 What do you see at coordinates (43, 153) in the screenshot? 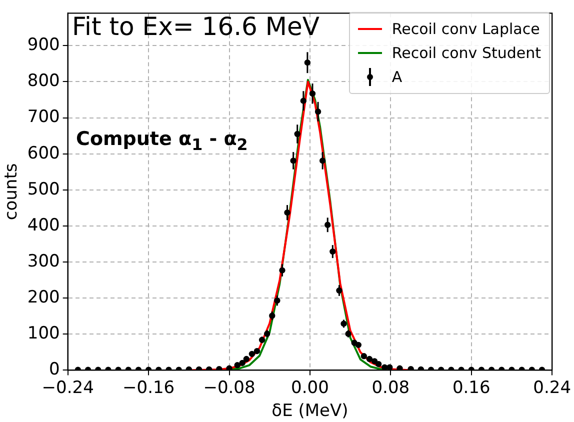
I see `y-tick-label: 600` at bounding box center [43, 153].